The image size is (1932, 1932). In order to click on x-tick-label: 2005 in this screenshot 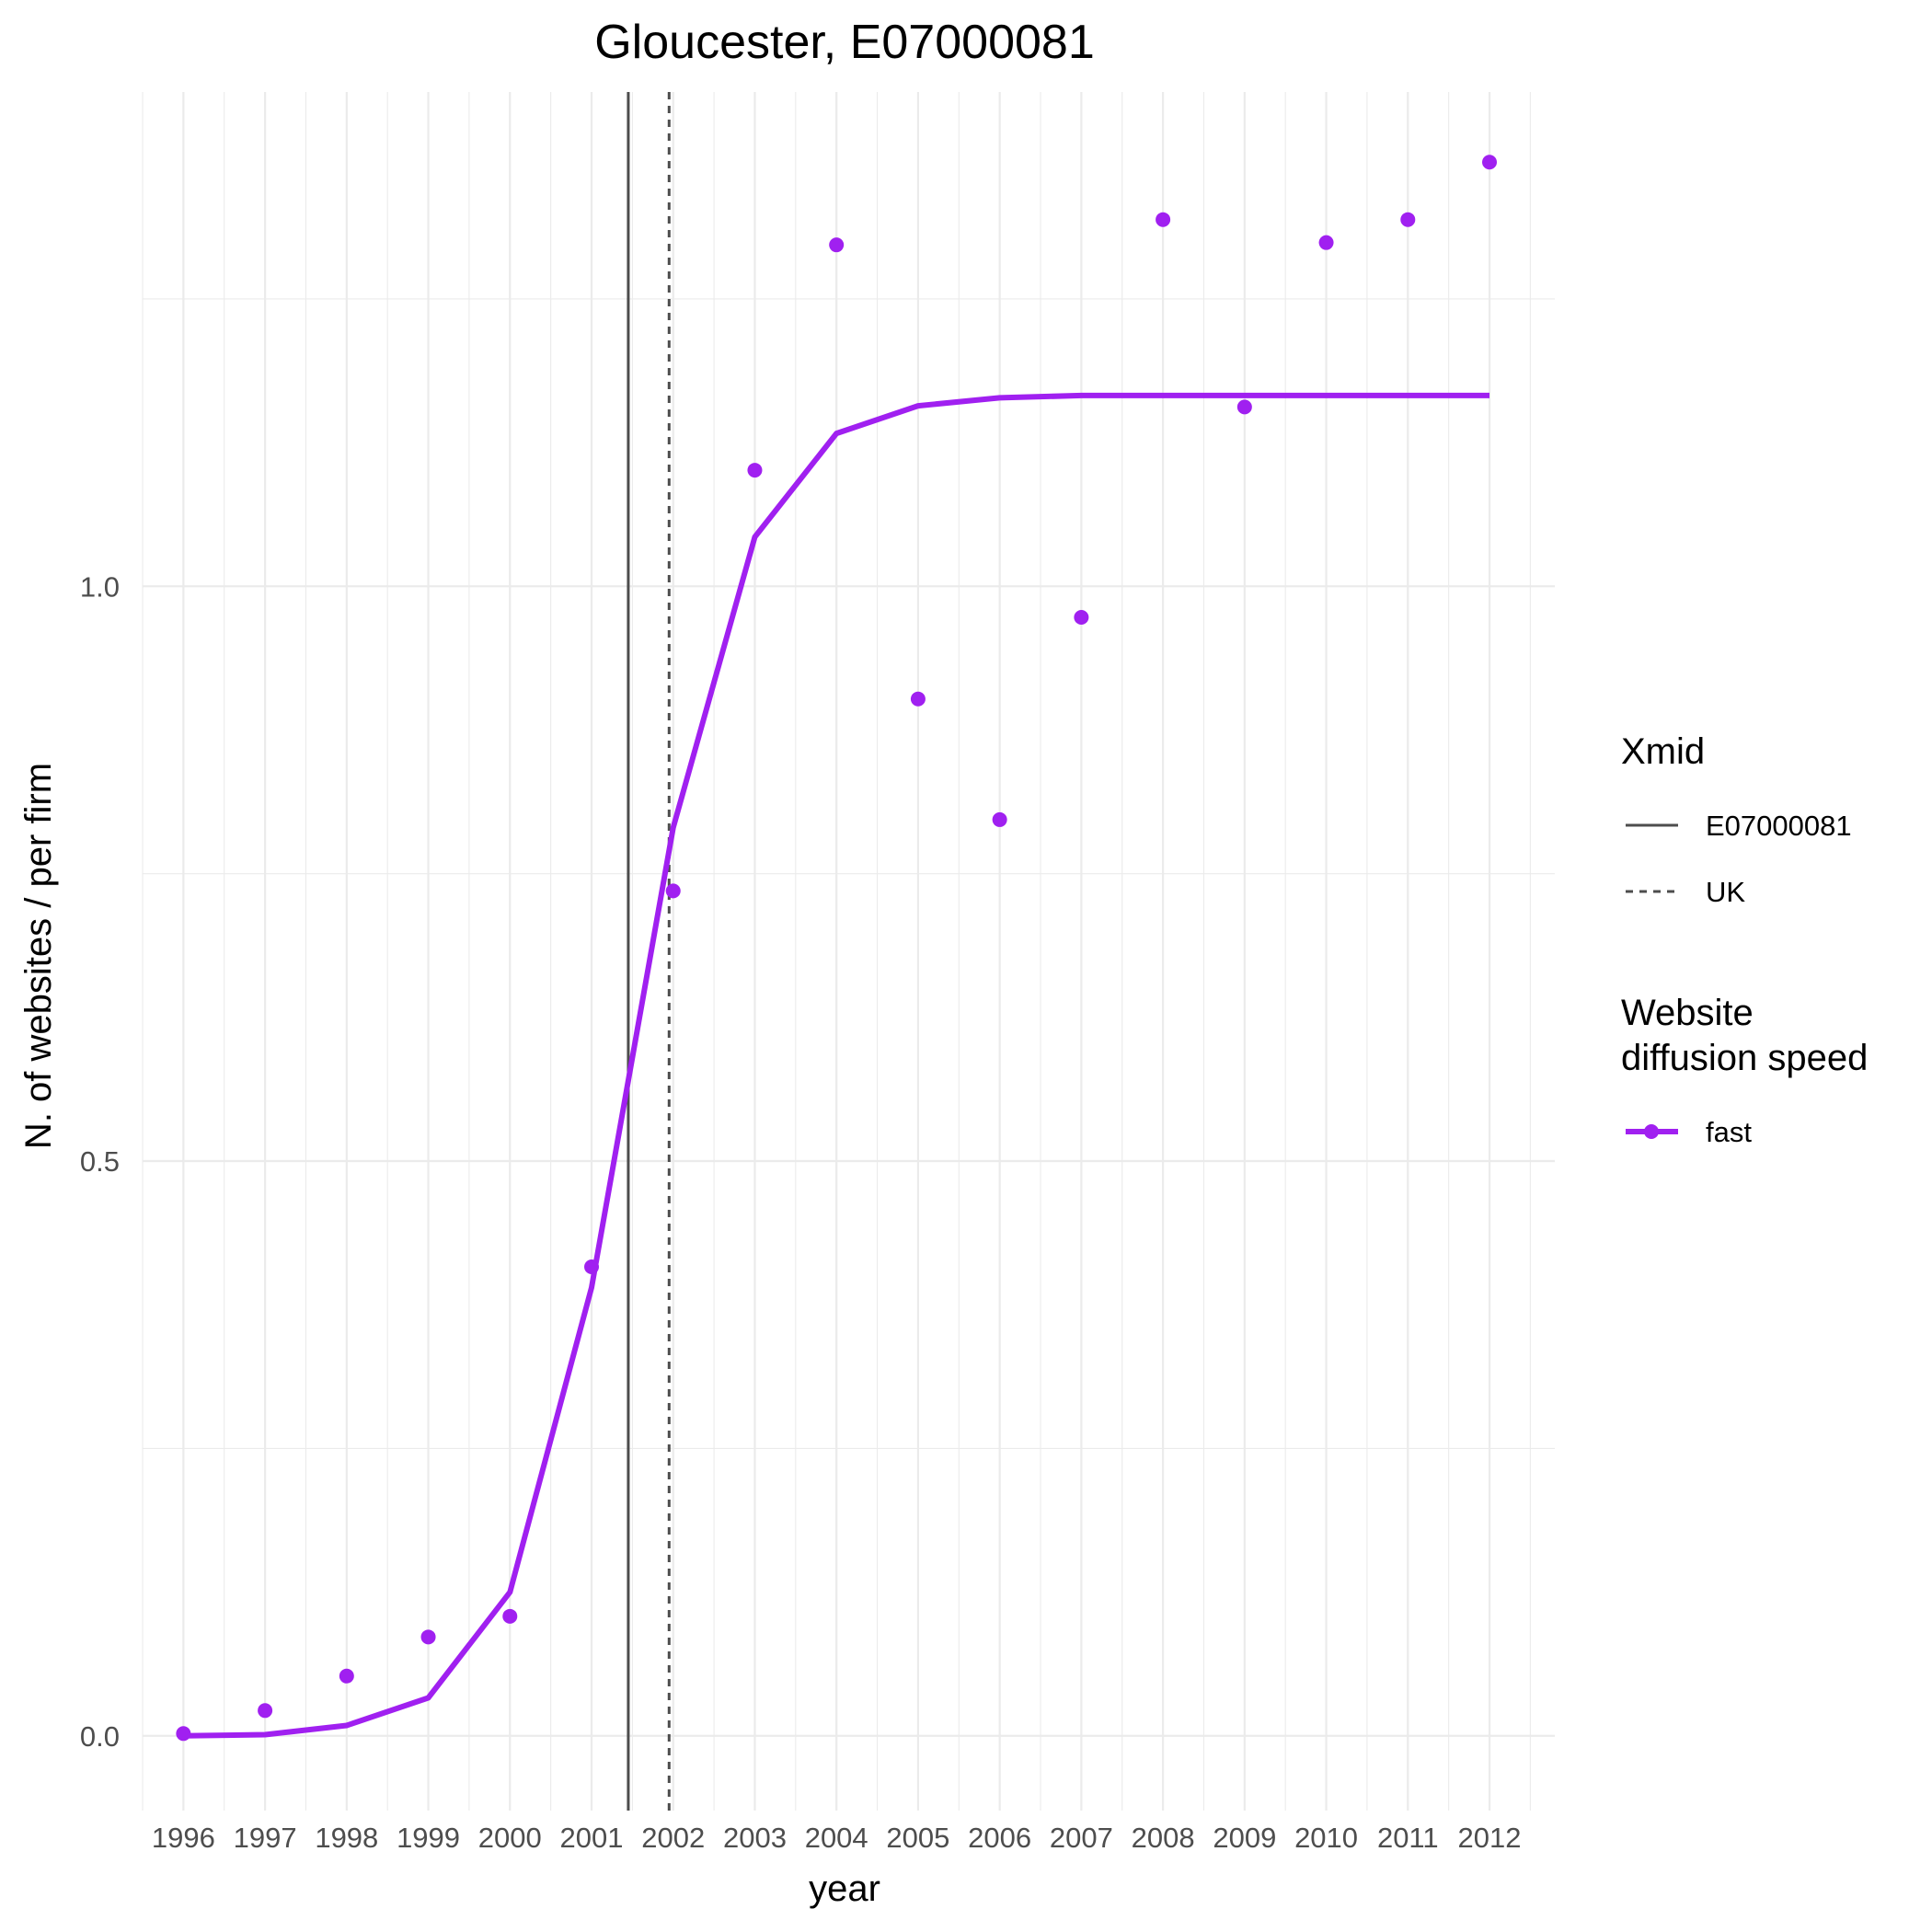, I will do `click(917, 1838)`.